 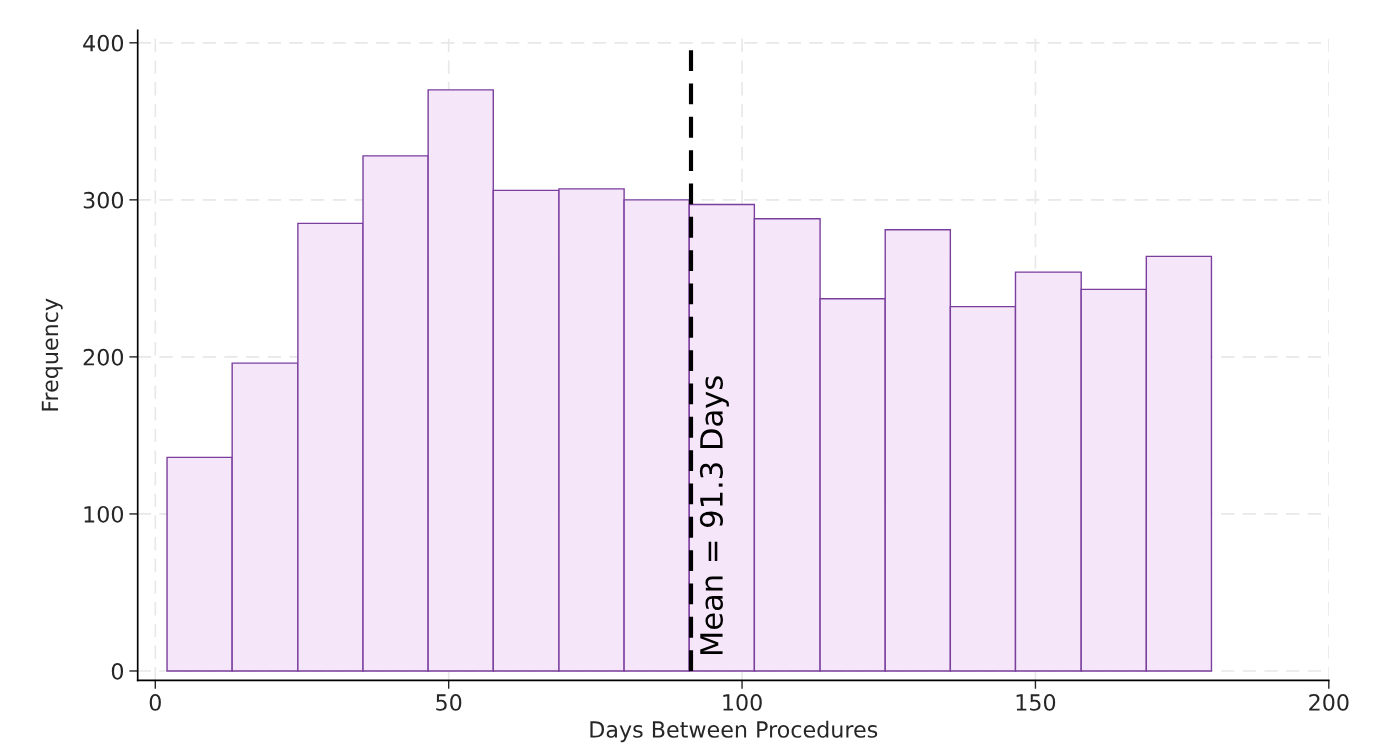 I want to click on y-tick-label: 0, so click(x=117, y=671).